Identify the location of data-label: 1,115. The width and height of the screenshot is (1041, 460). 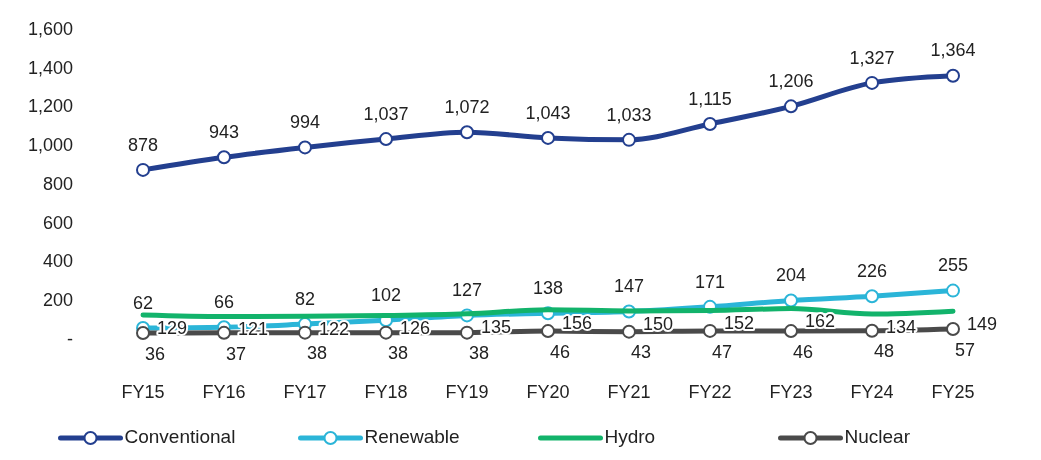
(710, 98).